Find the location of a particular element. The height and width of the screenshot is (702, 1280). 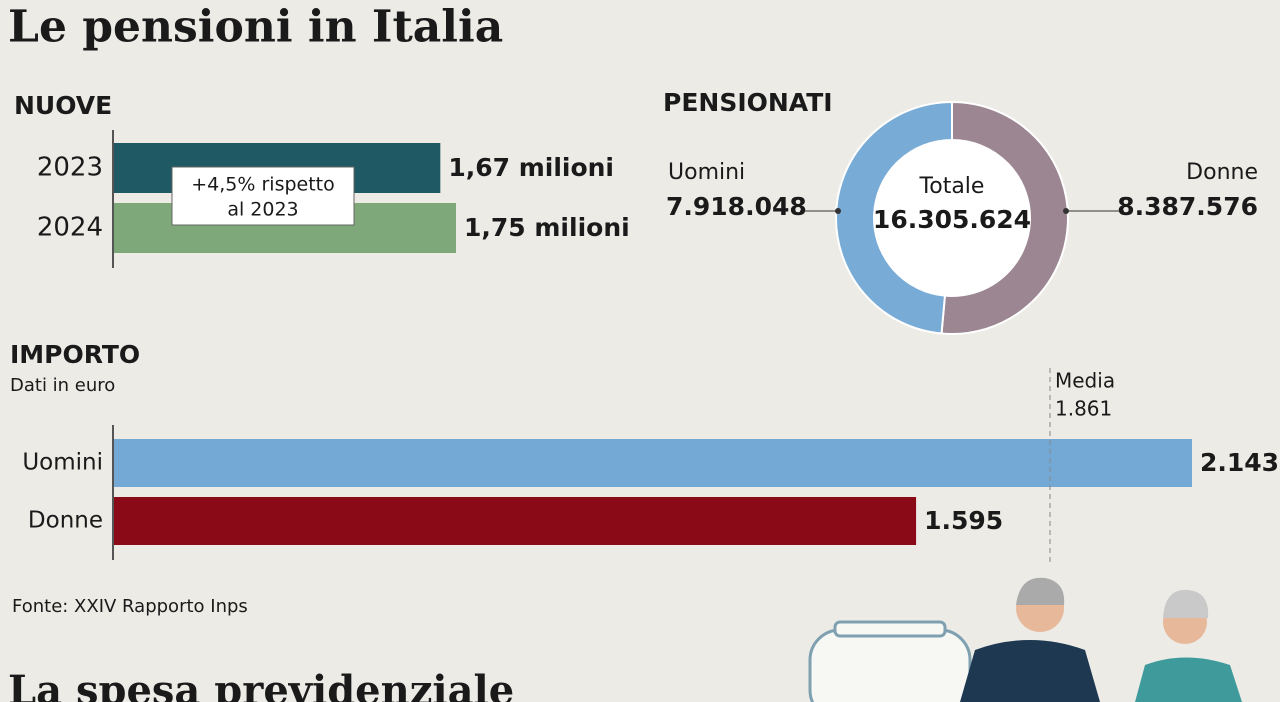

category-label: 2023 is located at coordinates (70, 168).